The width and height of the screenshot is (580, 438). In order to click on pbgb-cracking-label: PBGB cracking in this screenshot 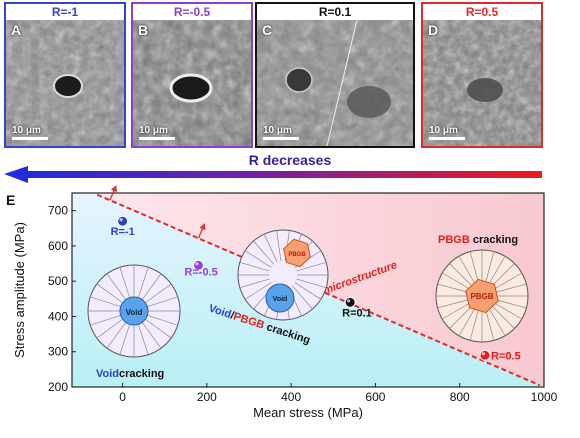, I will do `click(478, 240)`.